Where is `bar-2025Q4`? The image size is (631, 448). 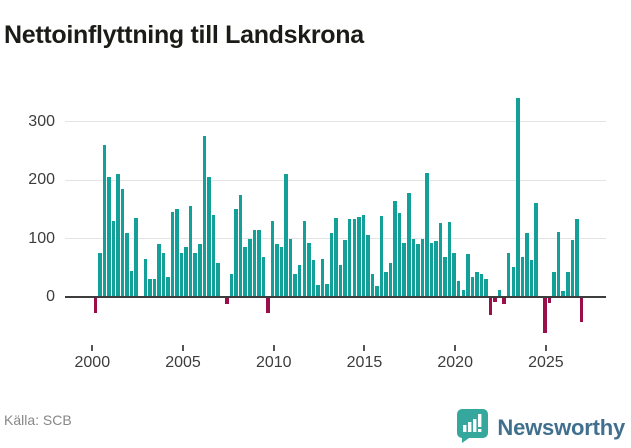
bar-2025Q4 is located at coordinates (563, 293).